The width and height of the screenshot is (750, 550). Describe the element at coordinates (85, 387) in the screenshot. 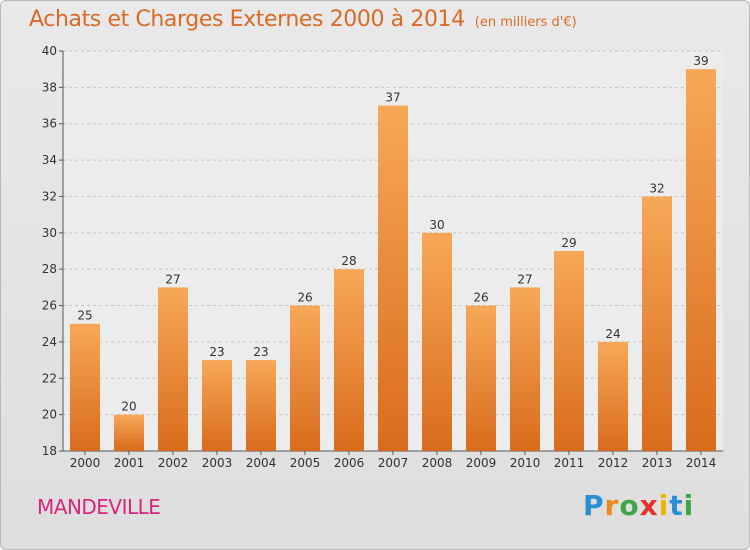

I see `bar-2000` at that location.